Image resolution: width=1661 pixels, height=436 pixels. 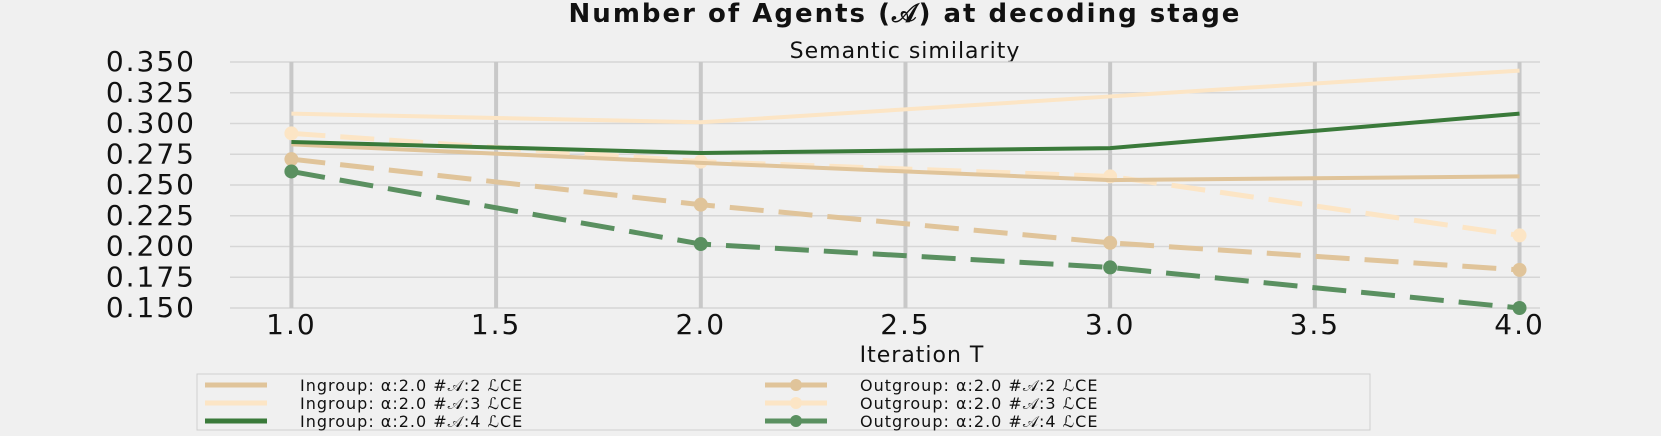 I want to click on x-tick-label: 1.5, so click(x=496, y=324).